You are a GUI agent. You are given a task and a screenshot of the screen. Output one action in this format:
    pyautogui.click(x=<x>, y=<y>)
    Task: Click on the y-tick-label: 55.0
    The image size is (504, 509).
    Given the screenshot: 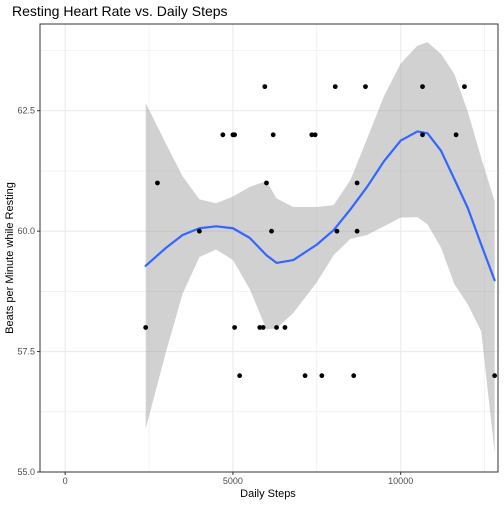 What is the action you would take?
    pyautogui.click(x=26, y=472)
    